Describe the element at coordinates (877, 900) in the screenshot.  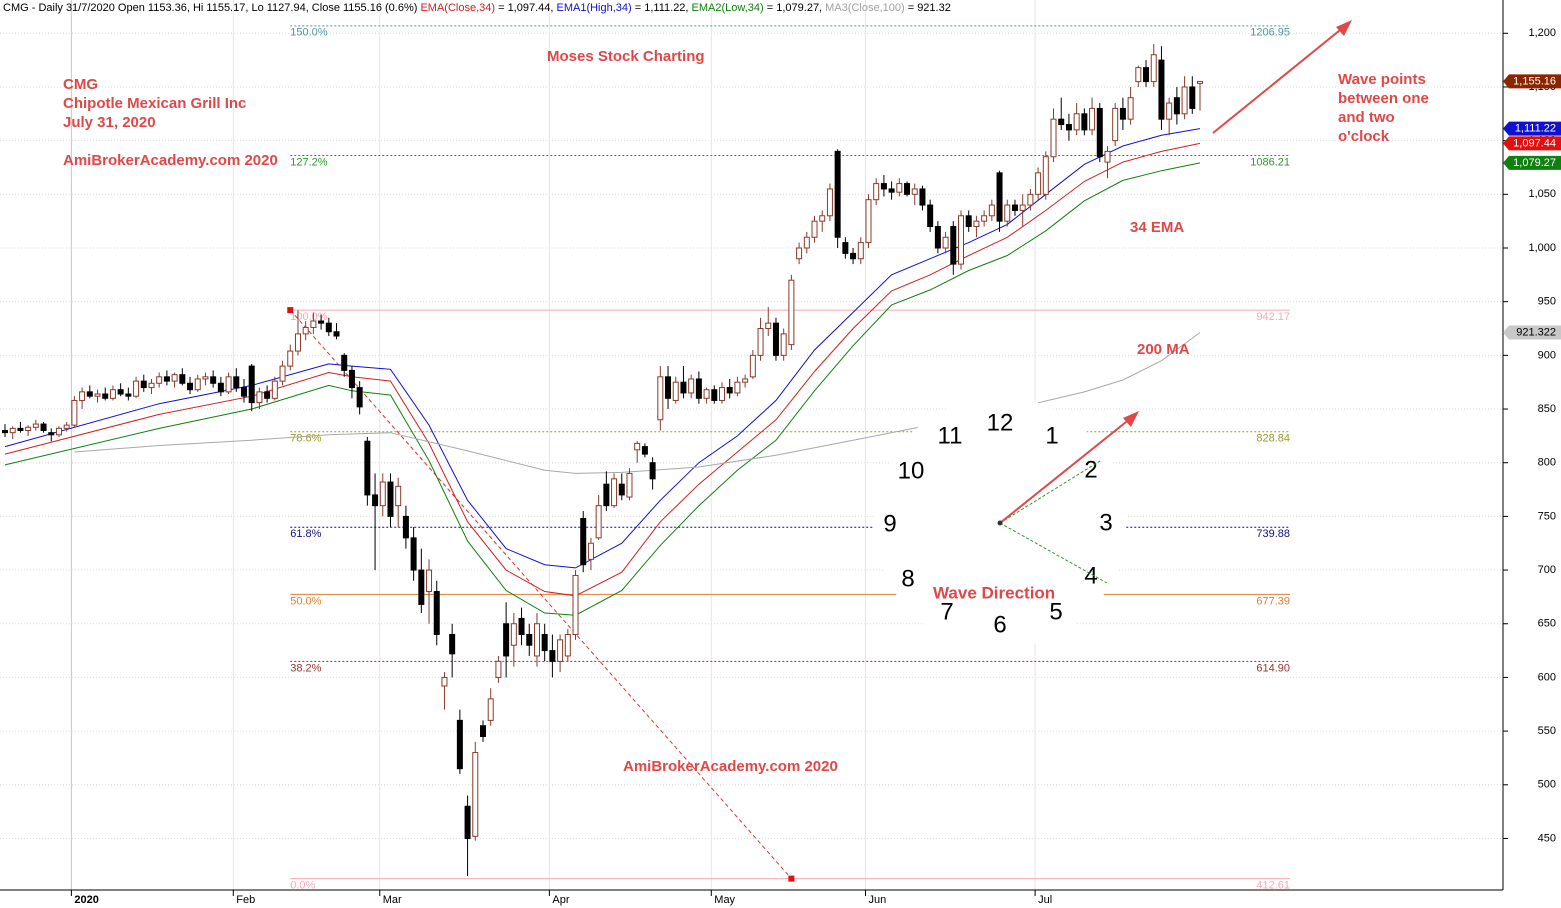
I see `x-tick-label: Jun` at that location.